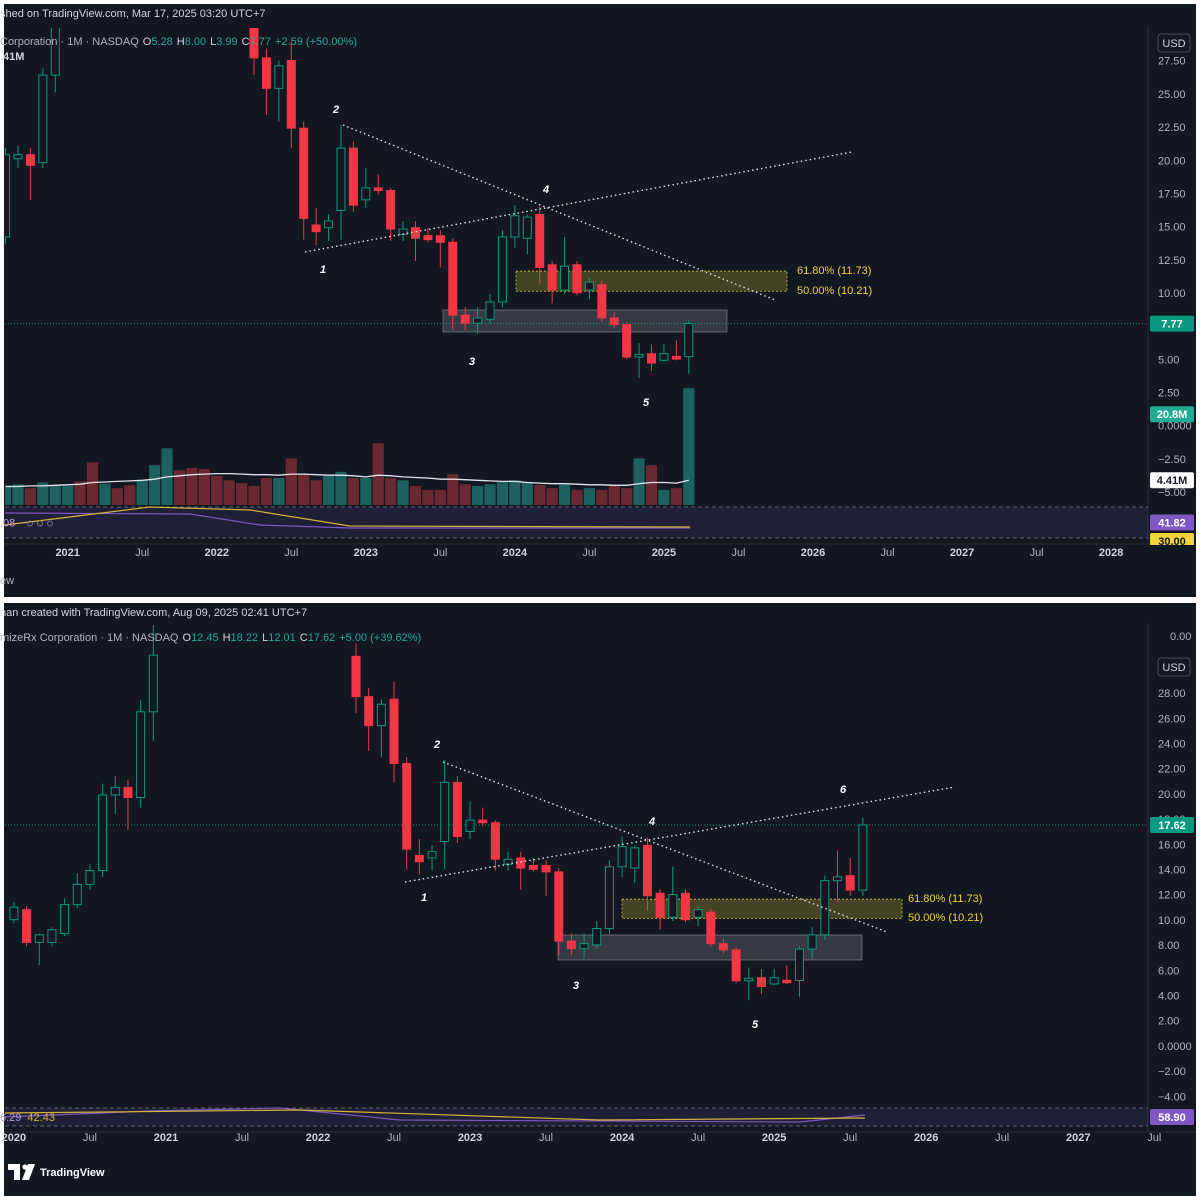 The height and width of the screenshot is (1200, 1200). I want to click on support-zone, so click(585, 321).